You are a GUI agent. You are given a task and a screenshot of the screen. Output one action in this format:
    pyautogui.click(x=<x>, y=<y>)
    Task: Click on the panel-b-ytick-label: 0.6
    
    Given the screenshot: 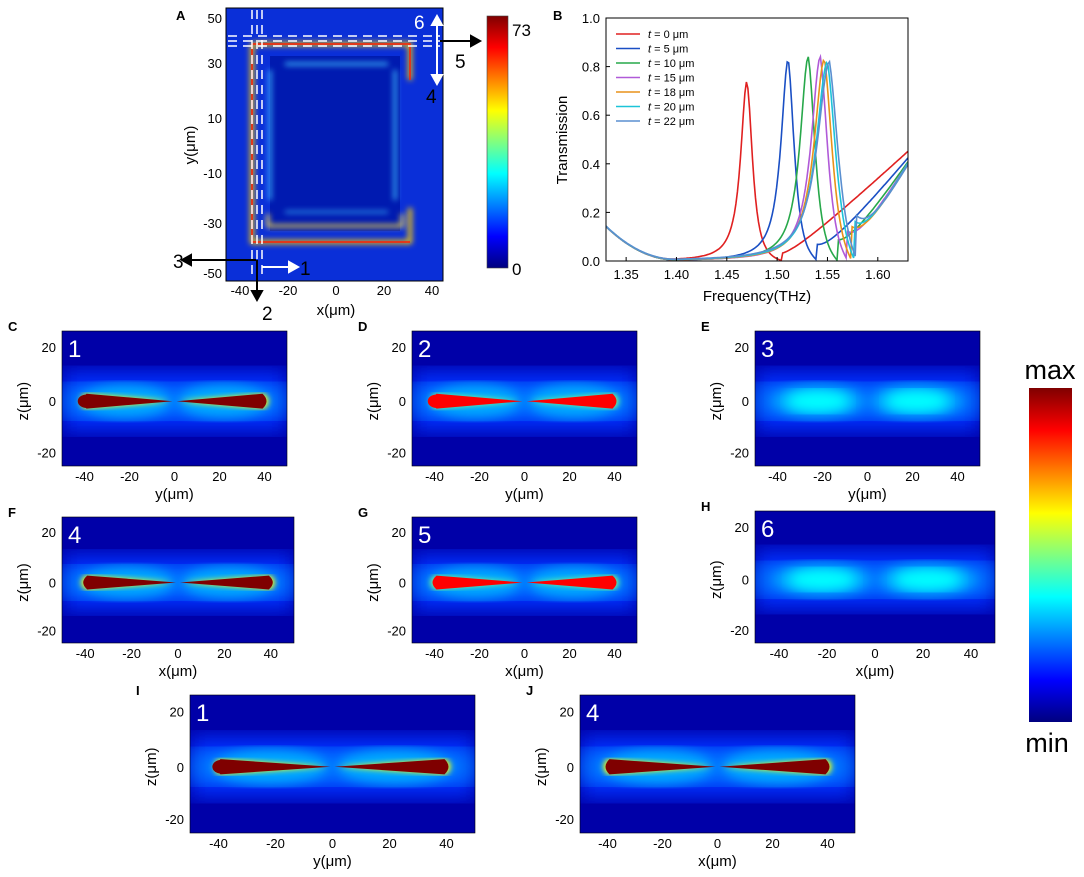 What is the action you would take?
    pyautogui.click(x=591, y=115)
    